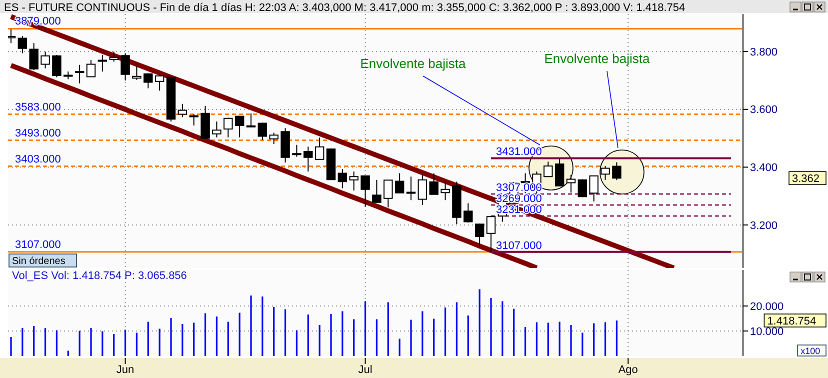  Describe the element at coordinates (99, 276) in the screenshot. I see `chart-title: Vol_ES Vol: 1.418.754 P: 3.065.856` at that location.